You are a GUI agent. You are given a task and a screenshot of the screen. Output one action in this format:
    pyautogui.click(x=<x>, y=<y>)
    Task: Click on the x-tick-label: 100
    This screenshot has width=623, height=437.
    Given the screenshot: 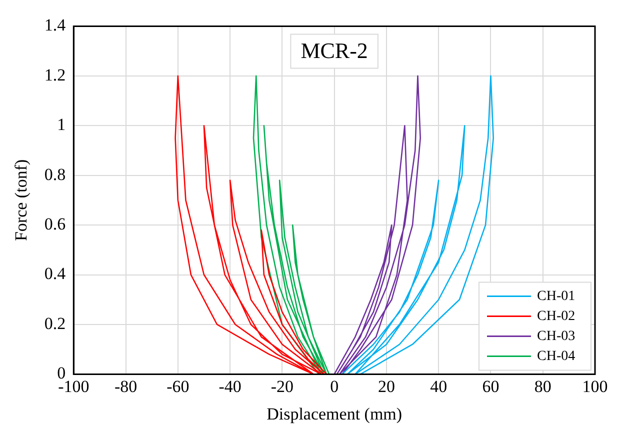 What is the action you would take?
    pyautogui.click(x=595, y=386)
    